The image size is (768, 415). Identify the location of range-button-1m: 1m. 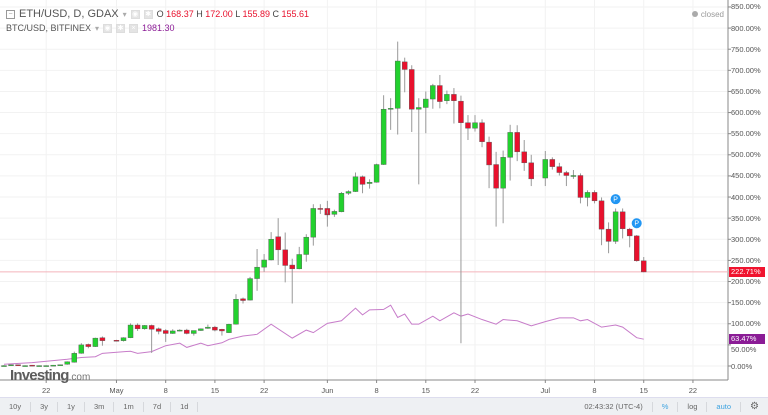
(129, 406).